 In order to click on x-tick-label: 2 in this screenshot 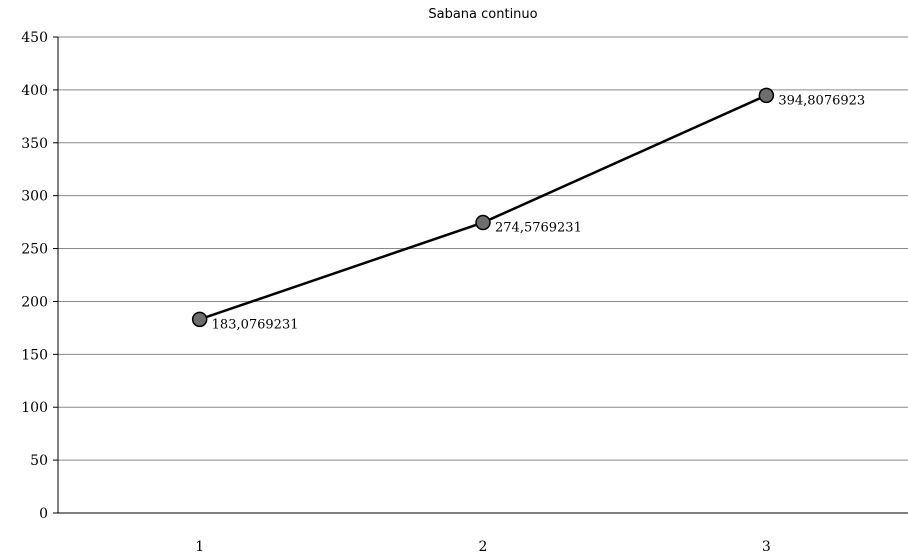, I will do `click(483, 547)`.